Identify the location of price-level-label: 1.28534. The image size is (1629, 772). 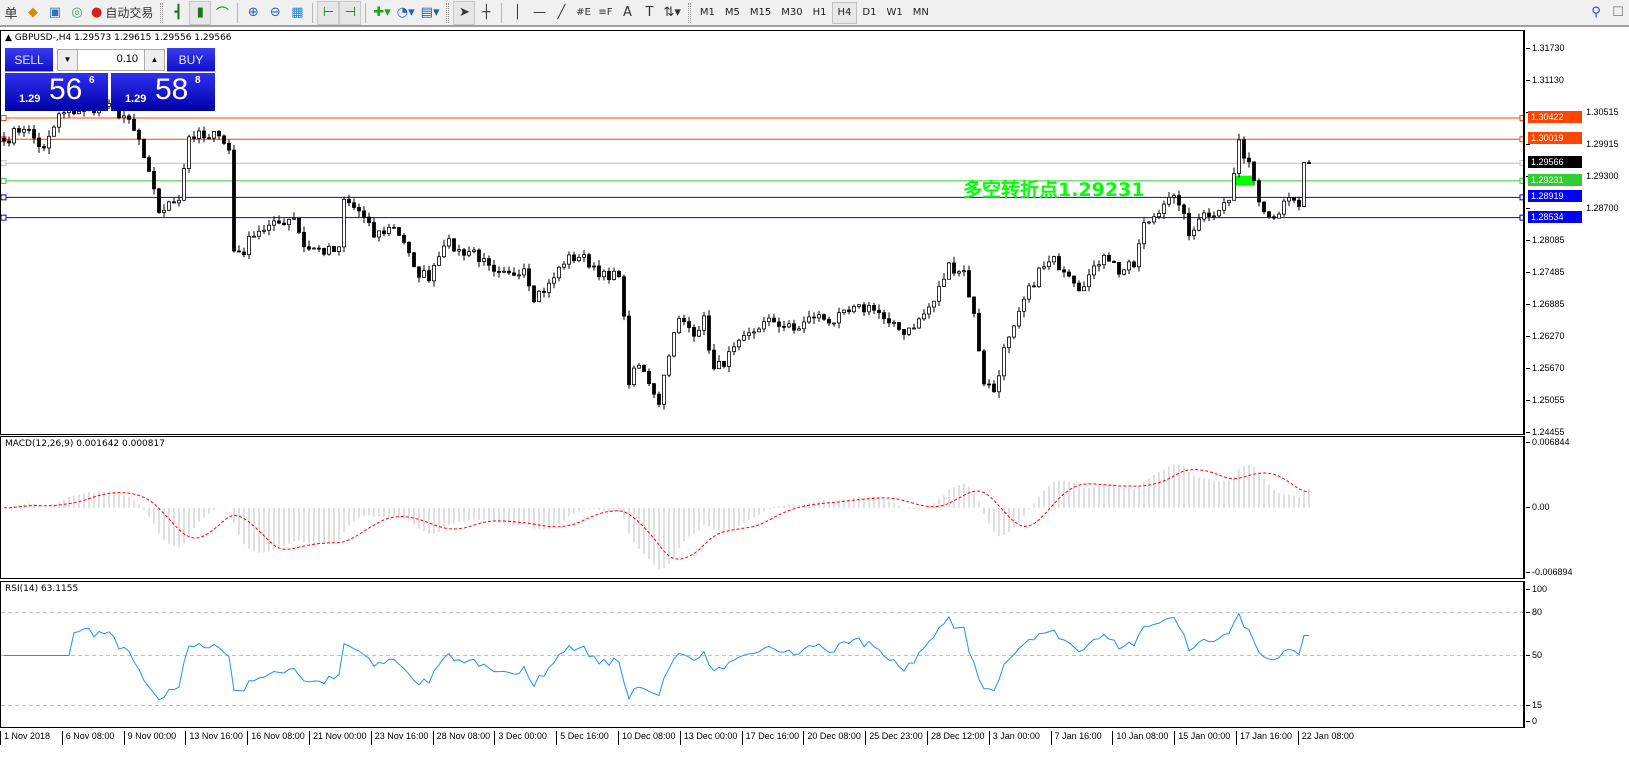
(1555, 216).